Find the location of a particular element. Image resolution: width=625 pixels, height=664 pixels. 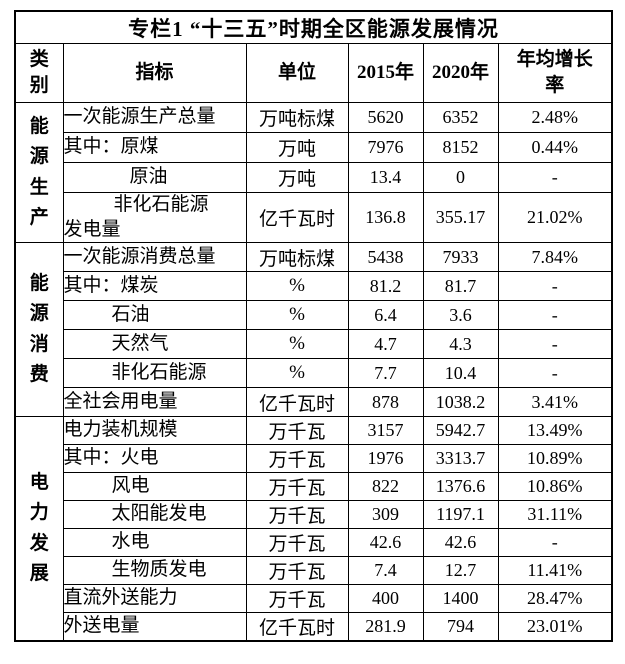

category-power-development: 电 力 发 展 is located at coordinates (39, 529).